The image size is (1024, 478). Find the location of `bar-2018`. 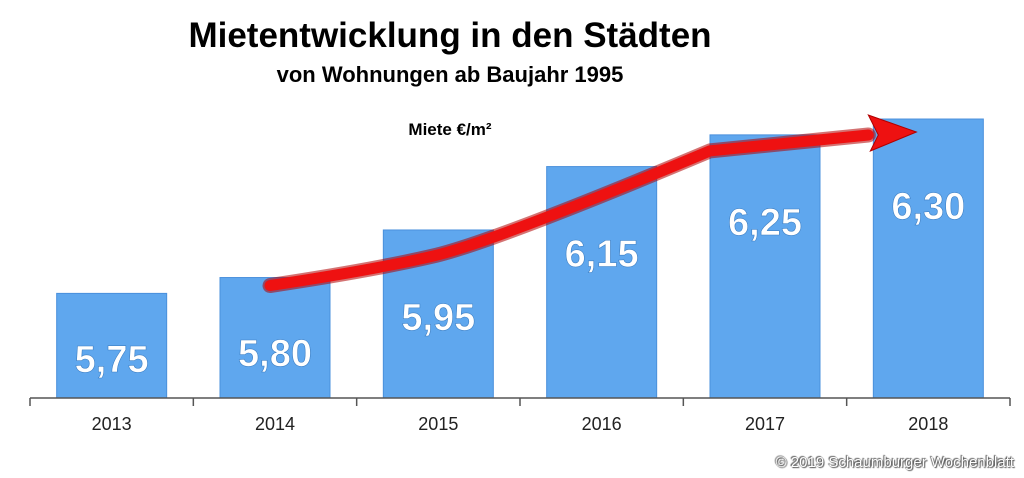

bar-2018 is located at coordinates (928, 258).